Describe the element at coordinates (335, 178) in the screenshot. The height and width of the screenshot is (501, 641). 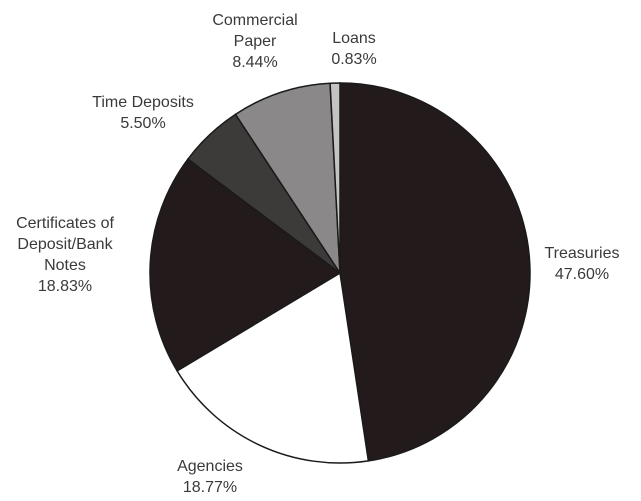
I see `pie-slice-loans` at that location.